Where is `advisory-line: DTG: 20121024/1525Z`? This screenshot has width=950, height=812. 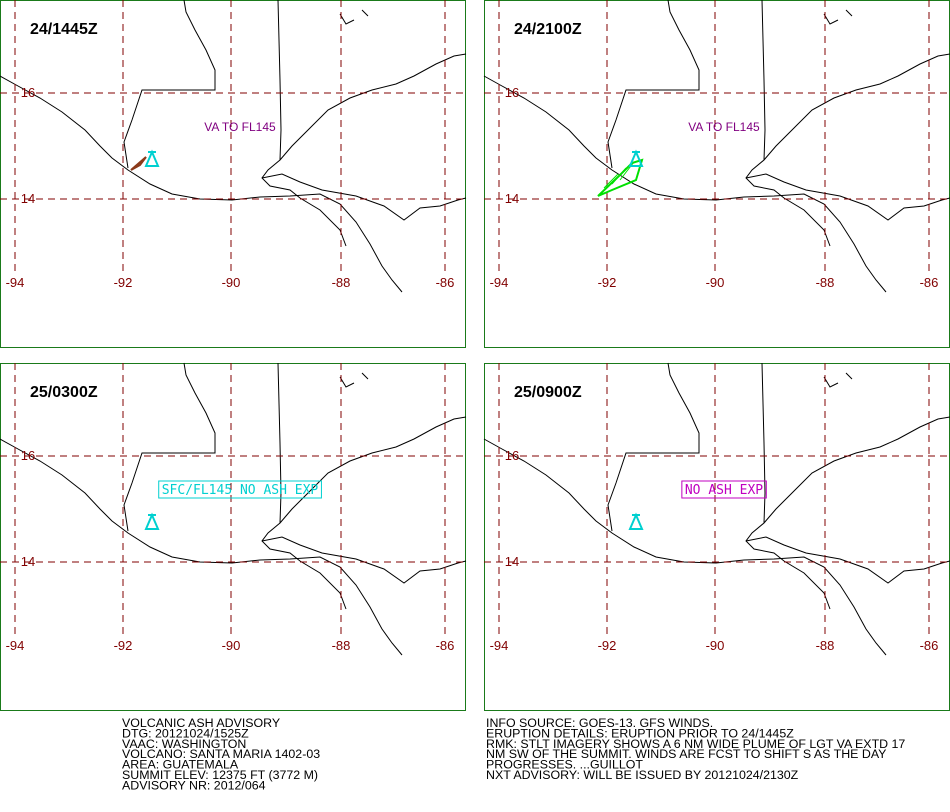 advisory-line: DTG: 20121024/1525Z is located at coordinates (185, 733).